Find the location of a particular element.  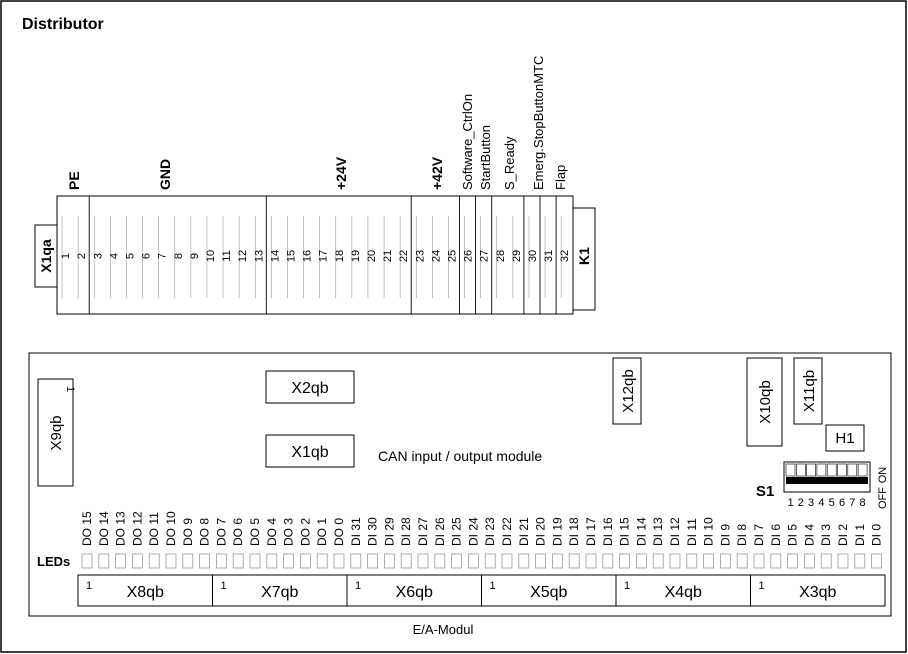

dip-number: 6 is located at coordinates (842, 503).